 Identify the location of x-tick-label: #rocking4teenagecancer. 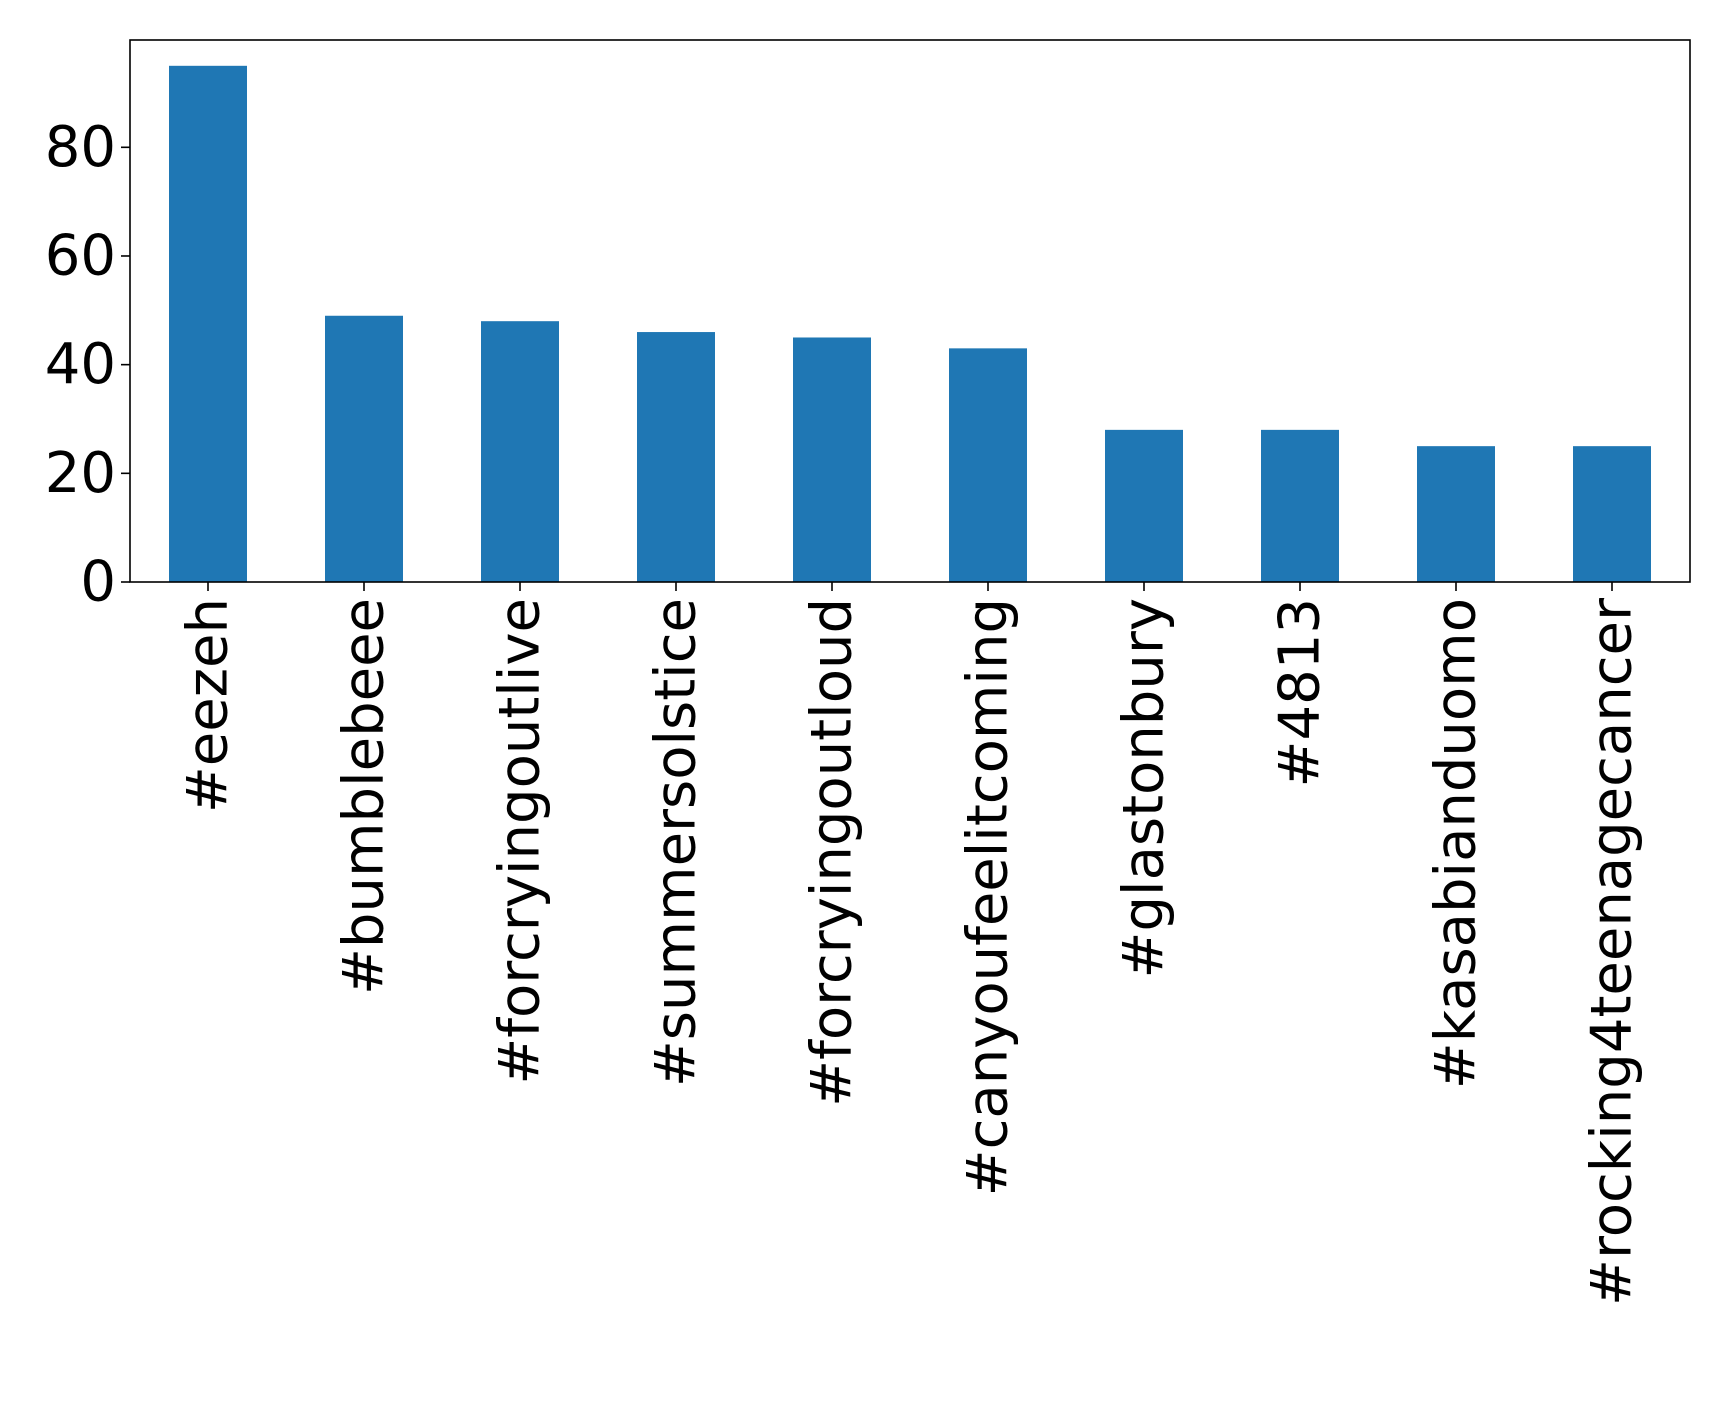
(1612, 951).